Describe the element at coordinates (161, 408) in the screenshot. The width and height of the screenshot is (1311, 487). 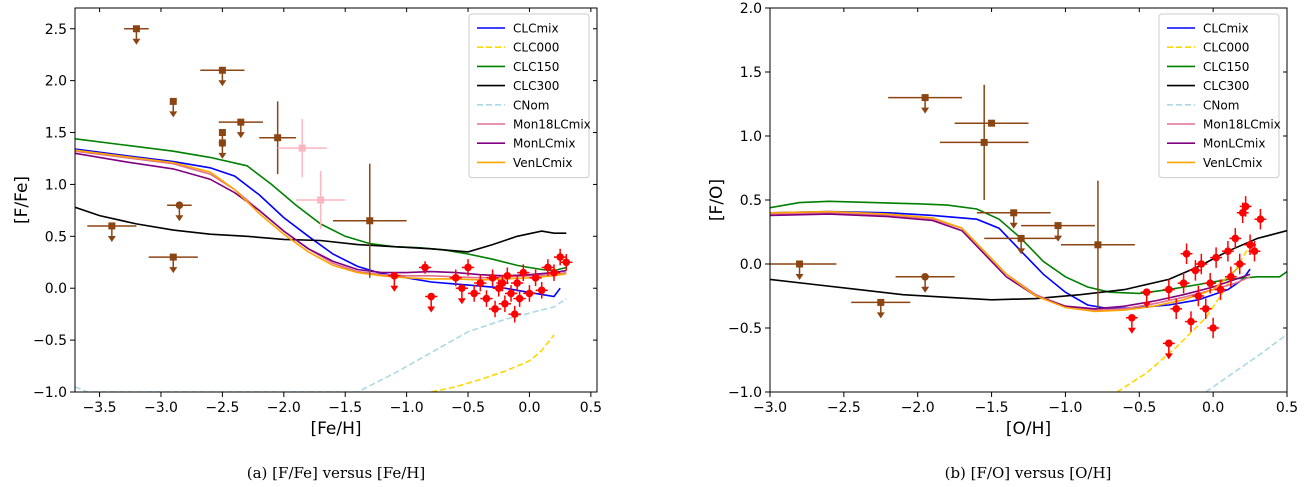
I see `x-tick-label: −3.0` at that location.